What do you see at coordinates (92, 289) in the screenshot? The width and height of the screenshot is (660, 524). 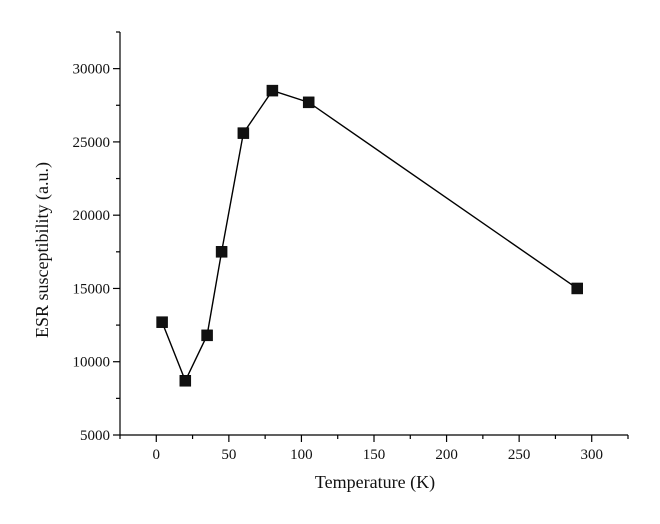 I see `y-tick-label: 15000` at bounding box center [92, 289].